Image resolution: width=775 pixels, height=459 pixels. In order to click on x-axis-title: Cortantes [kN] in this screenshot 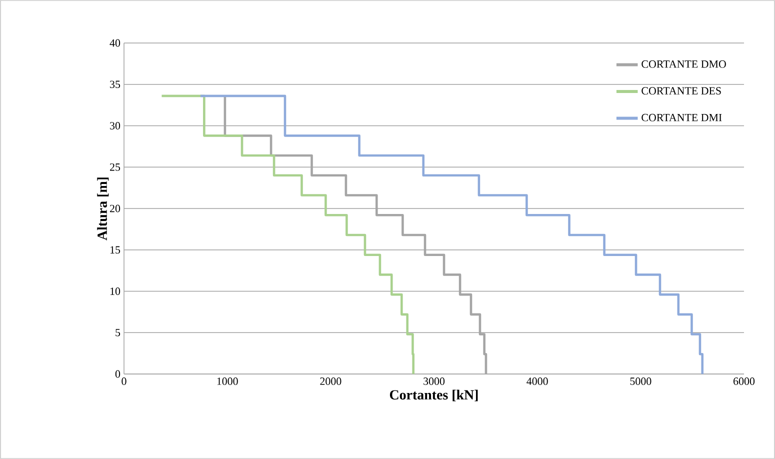, I will do `click(434, 396)`.